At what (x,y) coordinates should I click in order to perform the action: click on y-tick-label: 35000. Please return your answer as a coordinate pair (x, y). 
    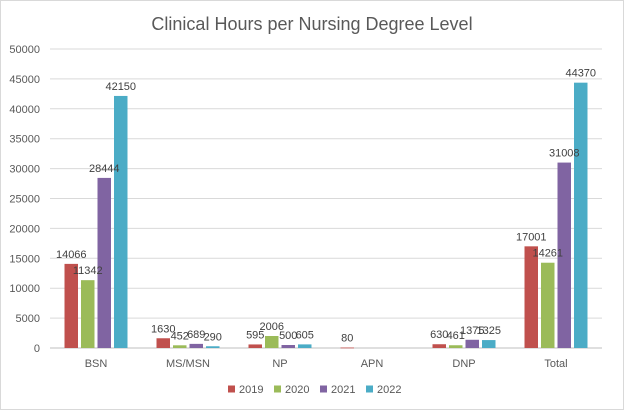
    Looking at the image, I should click on (24, 140).